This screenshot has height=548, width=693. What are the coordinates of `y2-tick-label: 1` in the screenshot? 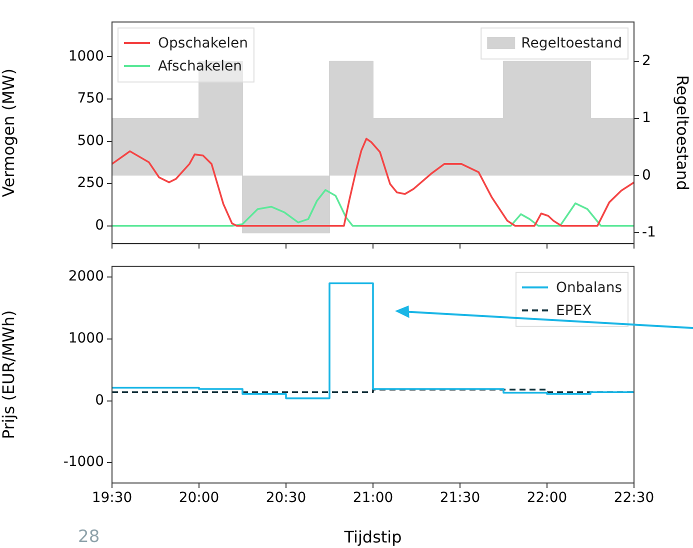 It's located at (646, 118).